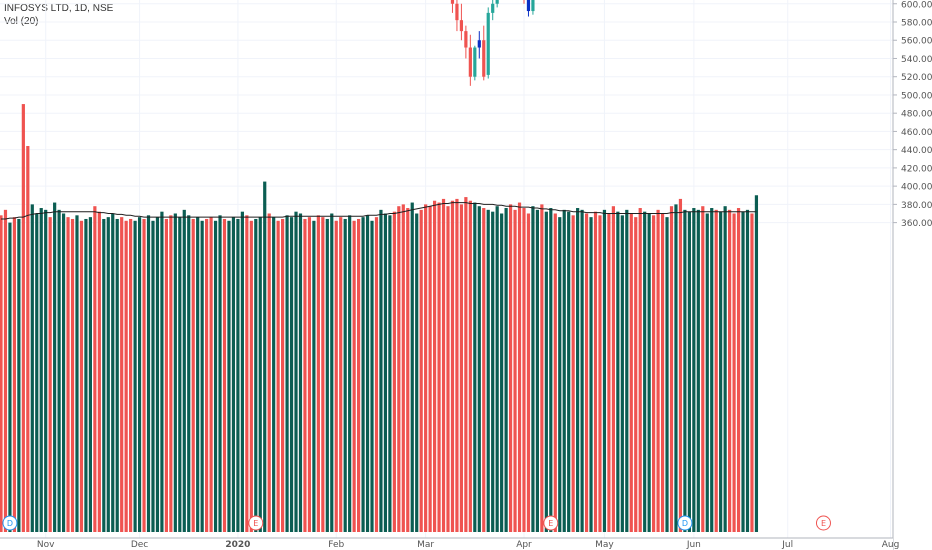 This screenshot has width=932, height=550. What do you see at coordinates (916, 133) in the screenshot?
I see `axis-tick-label: 460.00` at bounding box center [916, 133].